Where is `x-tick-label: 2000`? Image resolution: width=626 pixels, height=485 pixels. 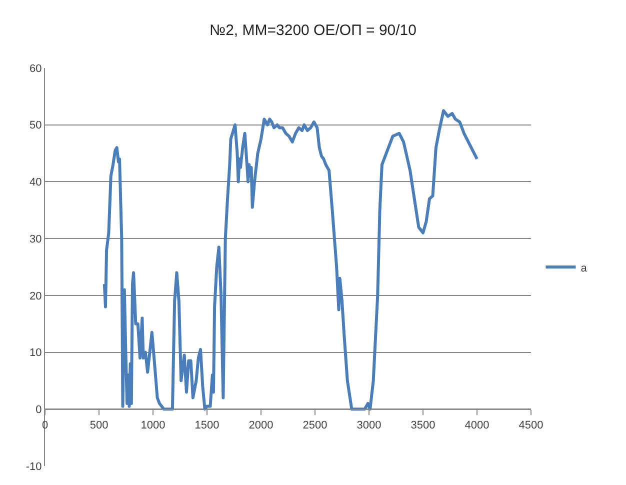 x-tick-label: 2000 is located at coordinates (261, 425).